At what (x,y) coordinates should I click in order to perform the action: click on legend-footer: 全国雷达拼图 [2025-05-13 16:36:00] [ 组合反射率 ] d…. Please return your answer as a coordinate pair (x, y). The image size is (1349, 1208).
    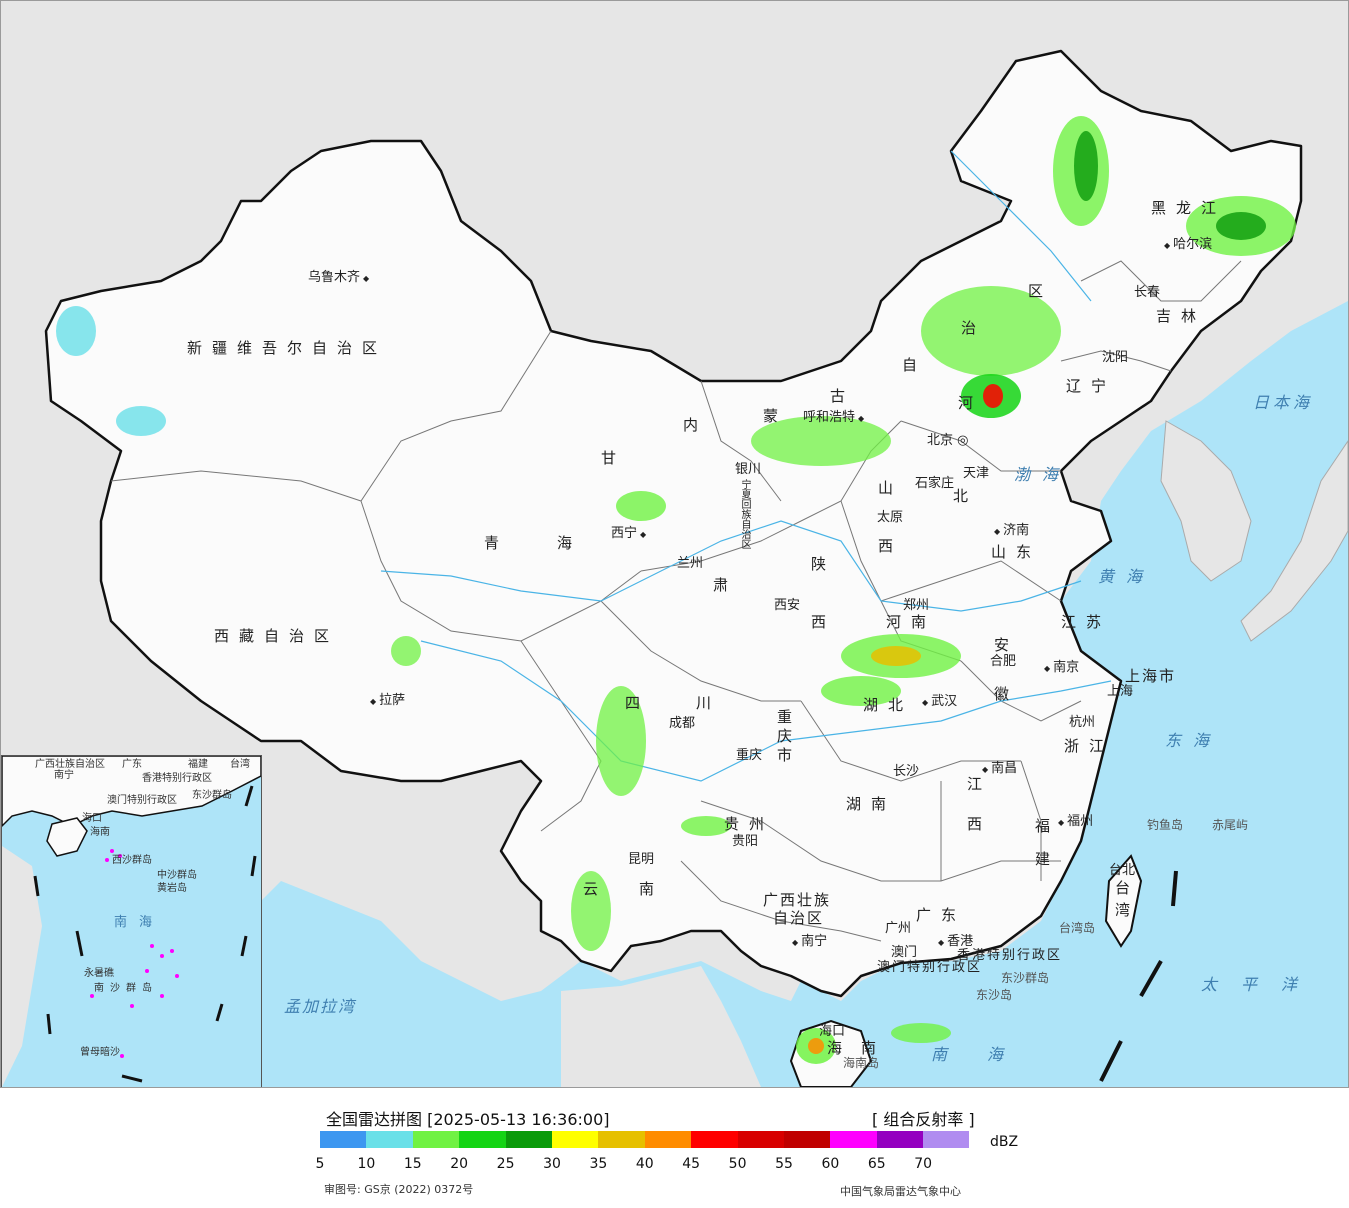
    Looking at the image, I should click on (674, 1148).